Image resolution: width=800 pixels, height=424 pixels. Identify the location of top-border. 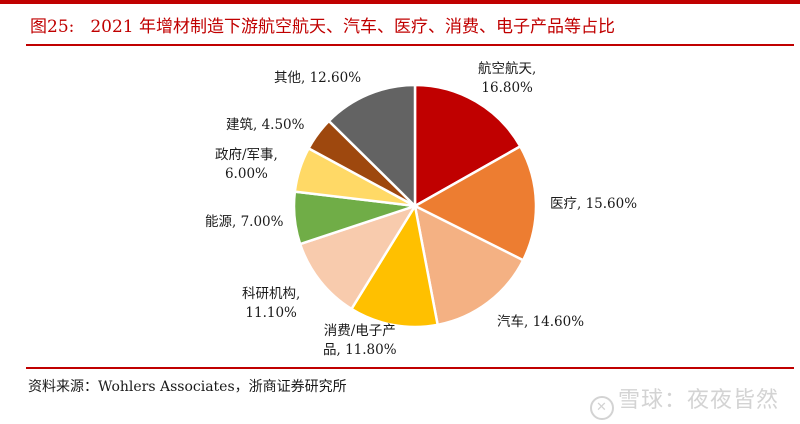
(400, 2).